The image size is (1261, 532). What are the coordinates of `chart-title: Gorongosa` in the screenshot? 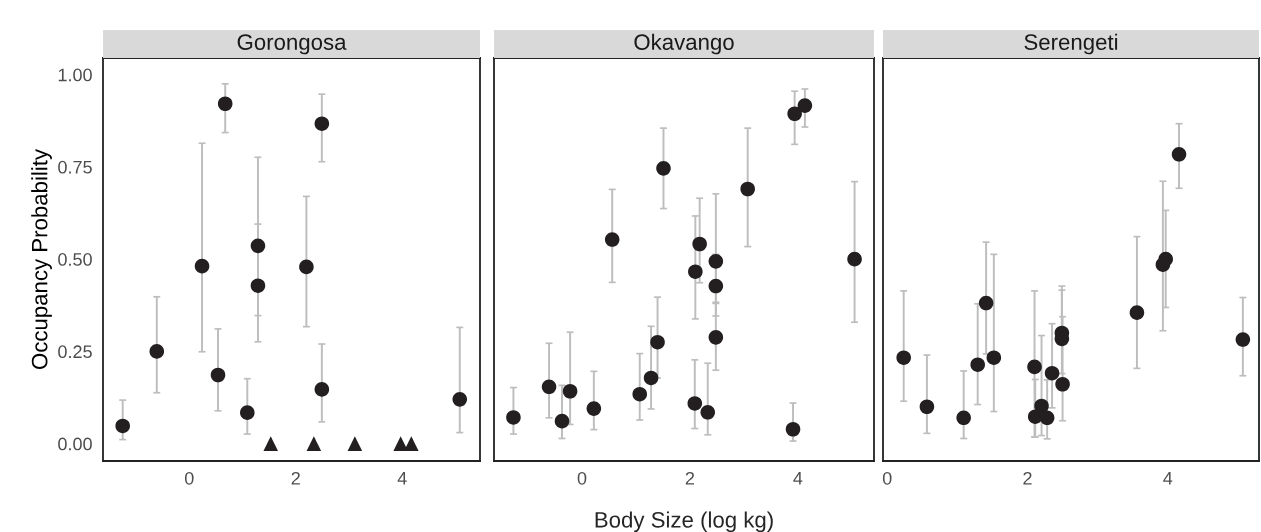 It's located at (292, 44).